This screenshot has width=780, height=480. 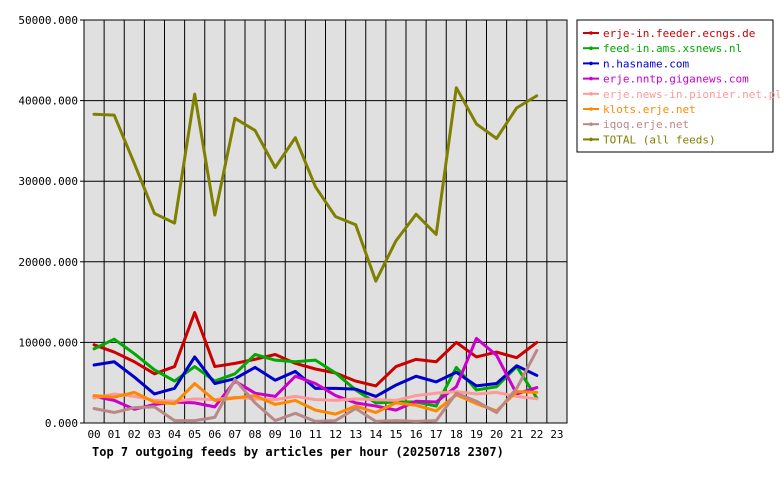 I want to click on x-tick-label: 23, so click(x=556, y=434).